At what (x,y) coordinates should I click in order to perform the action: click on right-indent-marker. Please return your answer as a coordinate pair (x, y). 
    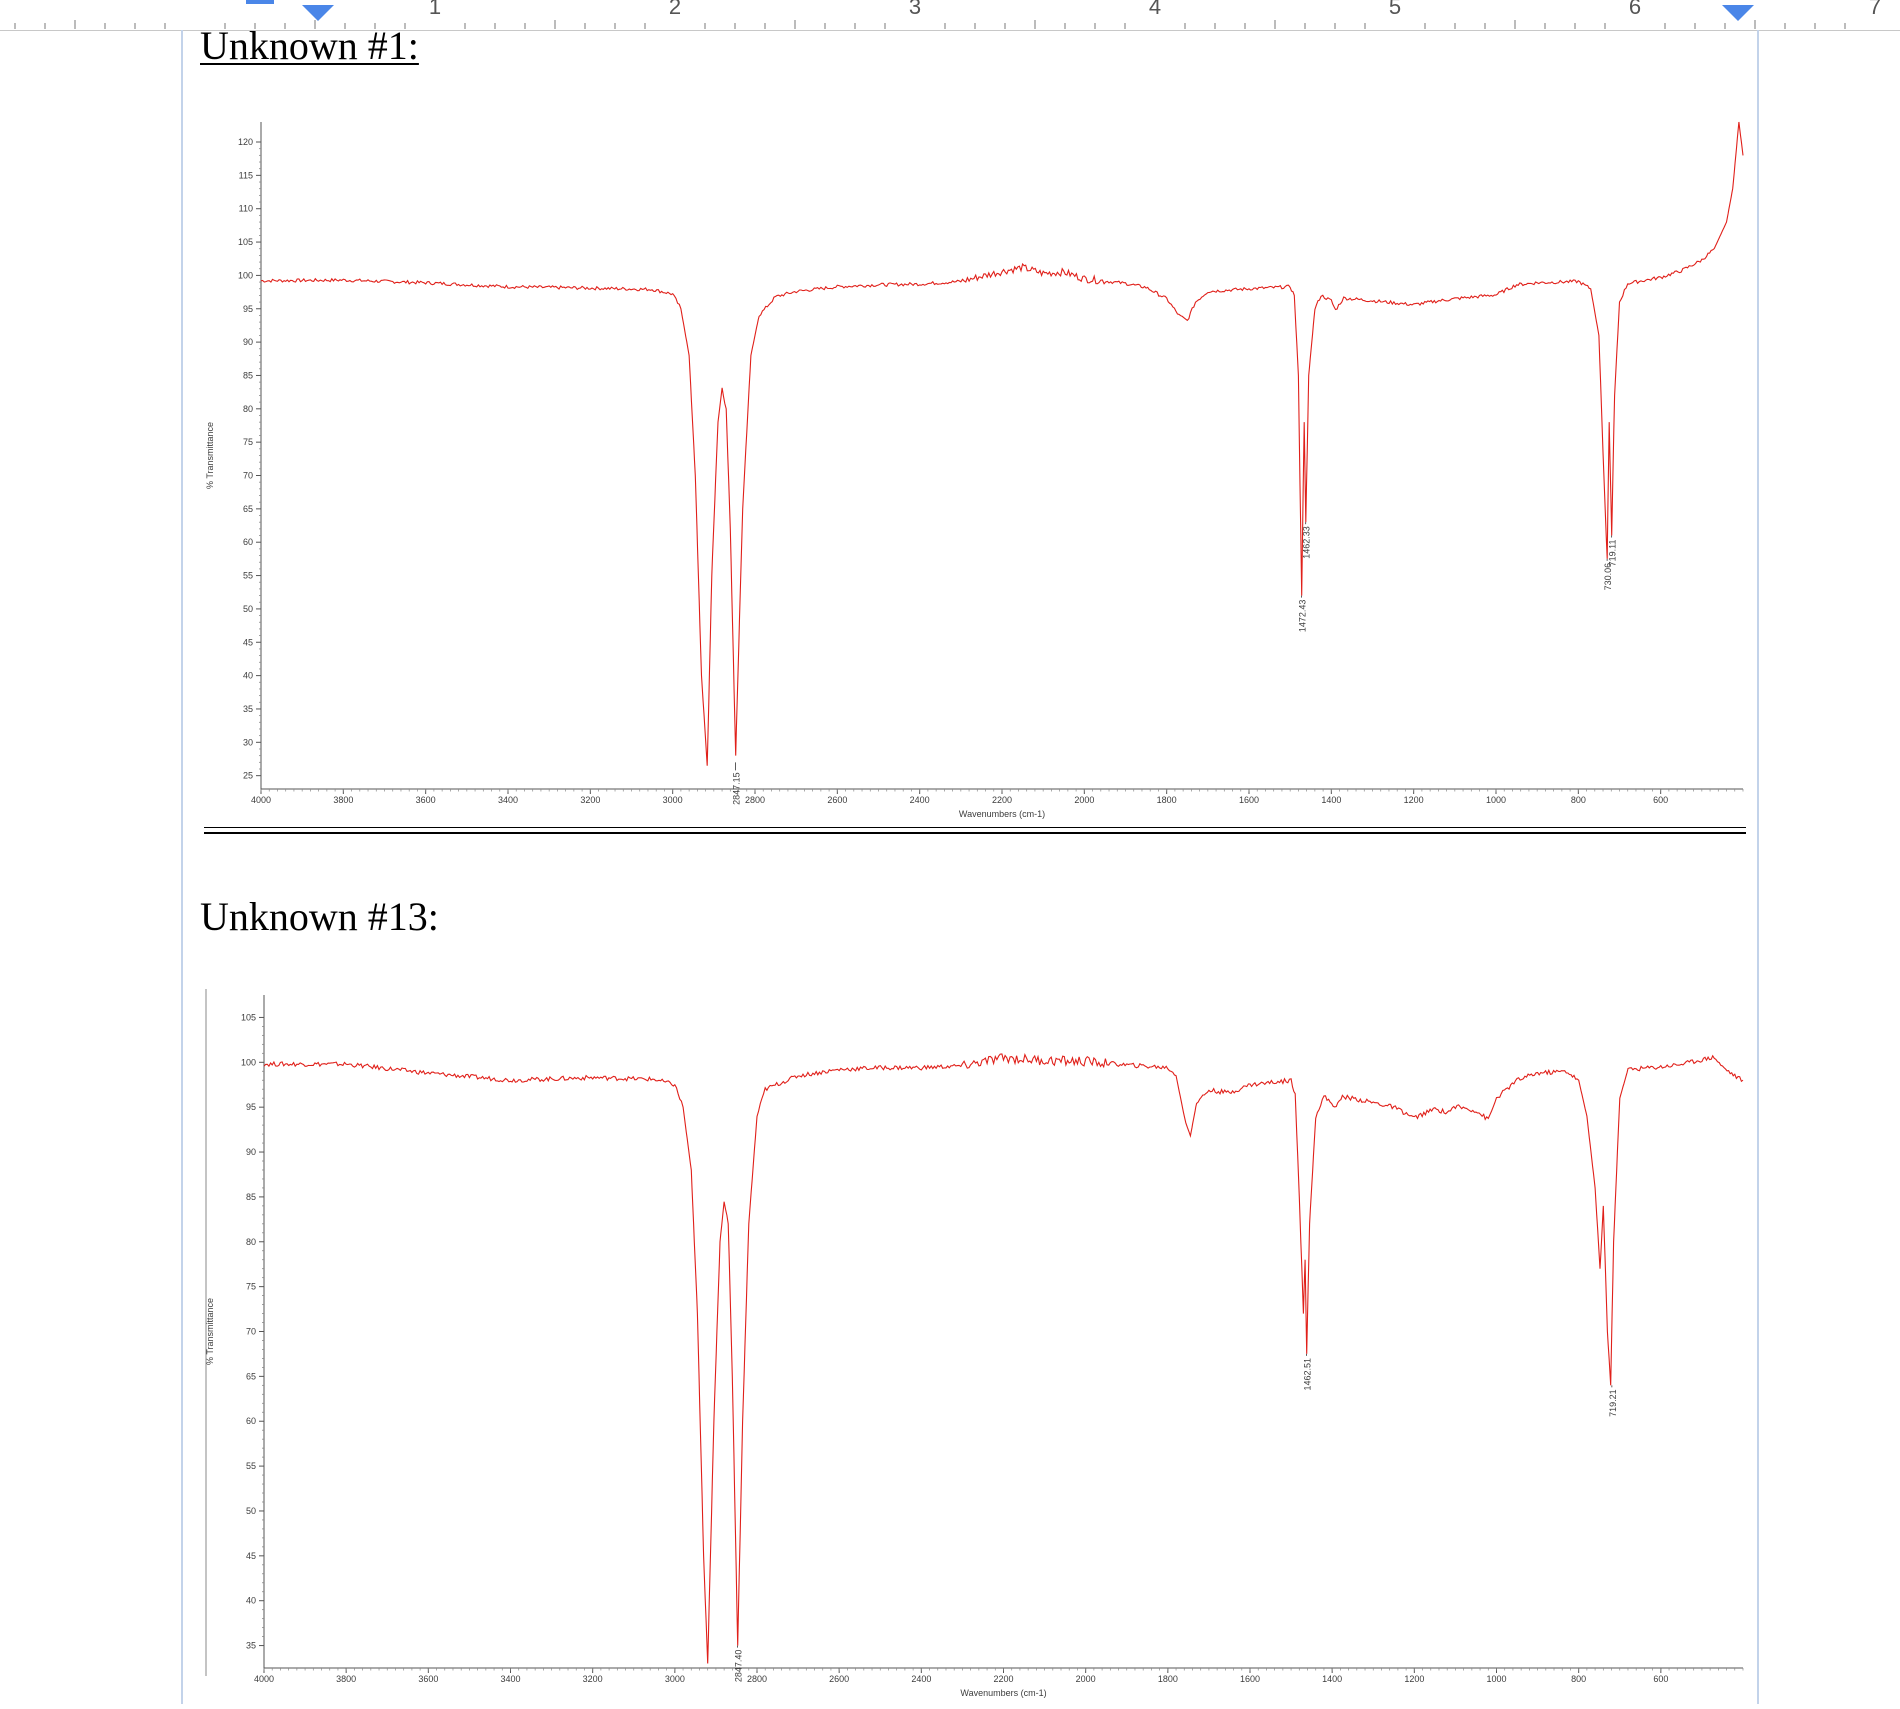
    Looking at the image, I should click on (1738, 13).